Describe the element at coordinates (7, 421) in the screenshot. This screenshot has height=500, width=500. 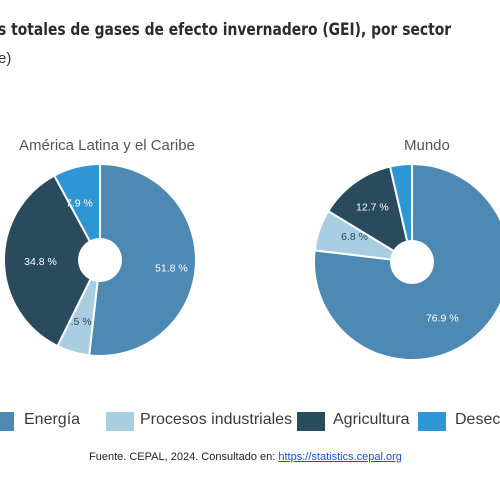
I see `legend-swatch-energia` at that location.